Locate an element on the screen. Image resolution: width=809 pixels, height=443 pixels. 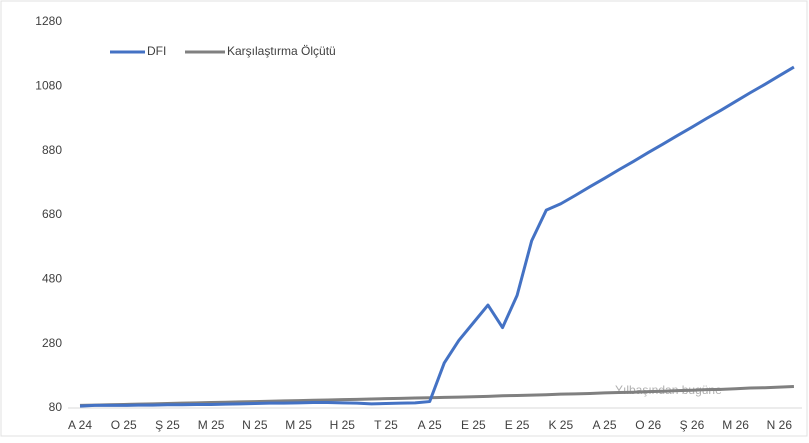
x-tick-label: O 26 is located at coordinates (648, 425).